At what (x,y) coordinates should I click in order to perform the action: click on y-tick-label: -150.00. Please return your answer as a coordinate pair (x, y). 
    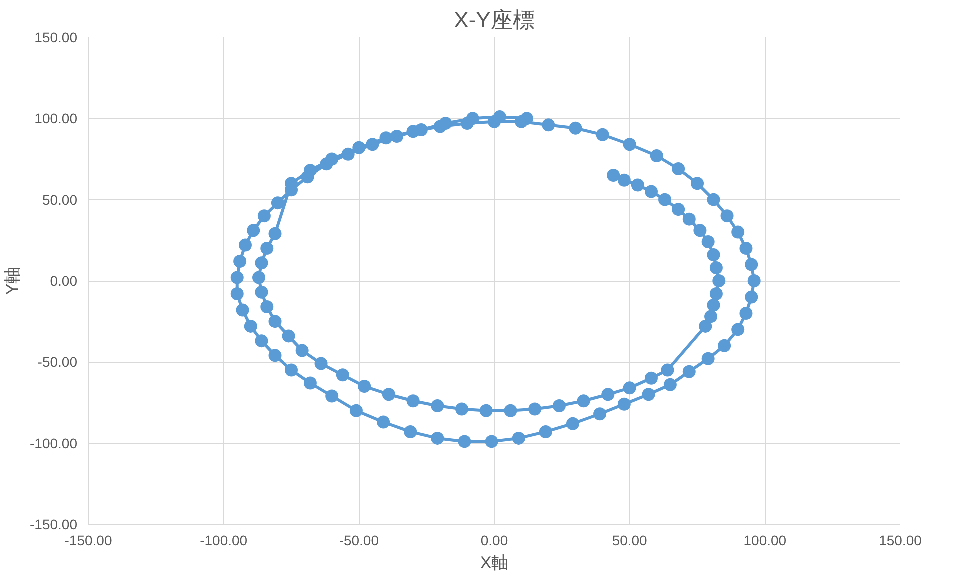
    Looking at the image, I should click on (54, 524).